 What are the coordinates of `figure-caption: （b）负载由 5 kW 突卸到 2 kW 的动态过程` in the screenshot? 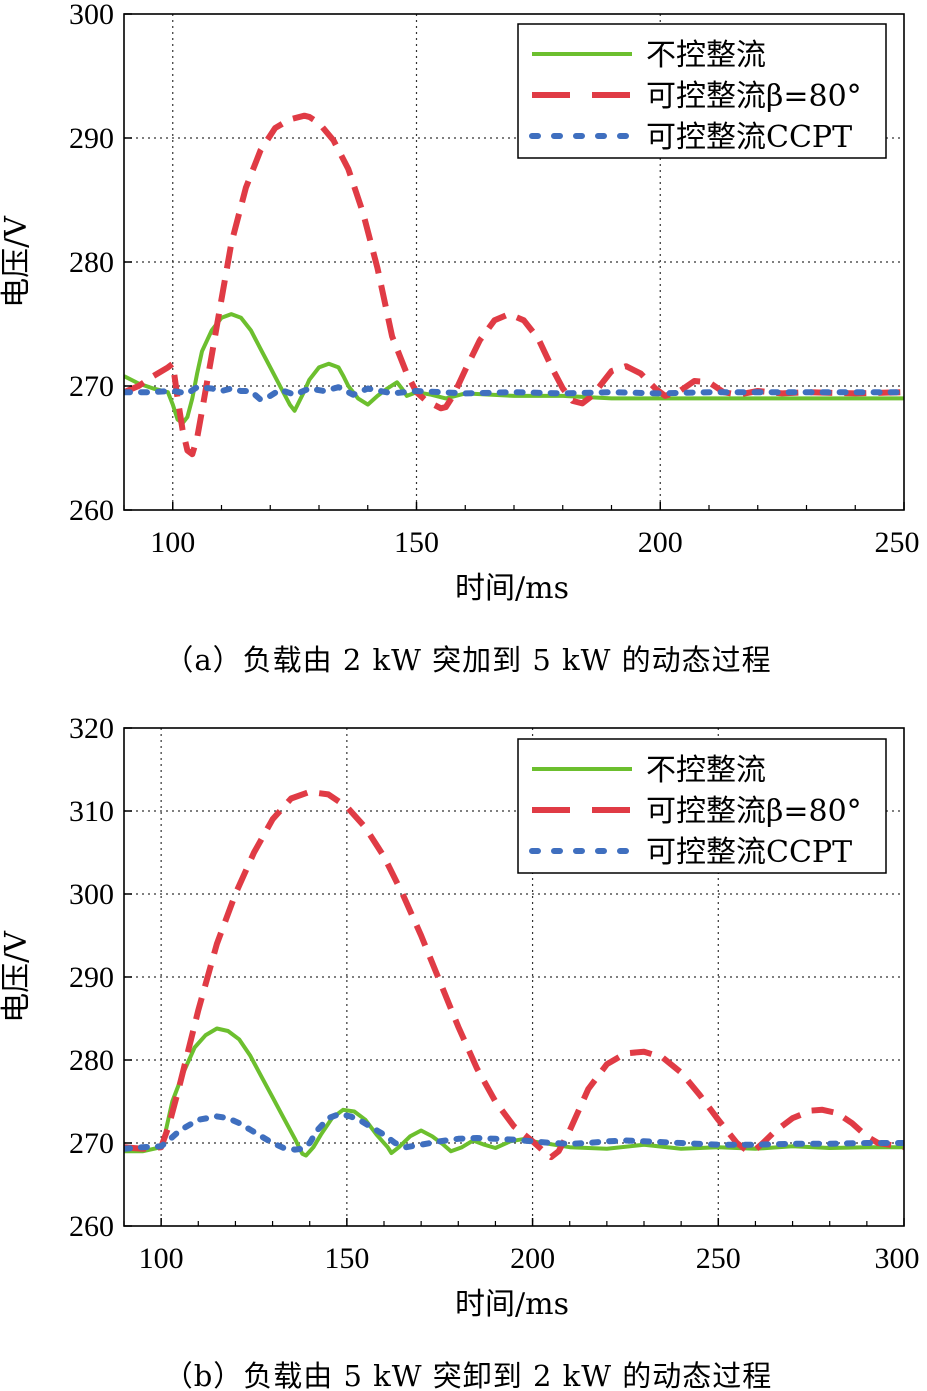 It's located at (468, 1375).